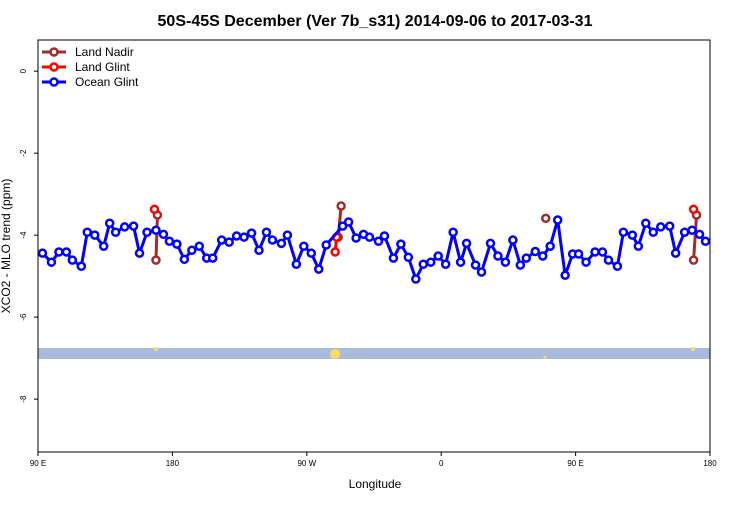  I want to click on y-tick-label: -4, so click(23, 235).